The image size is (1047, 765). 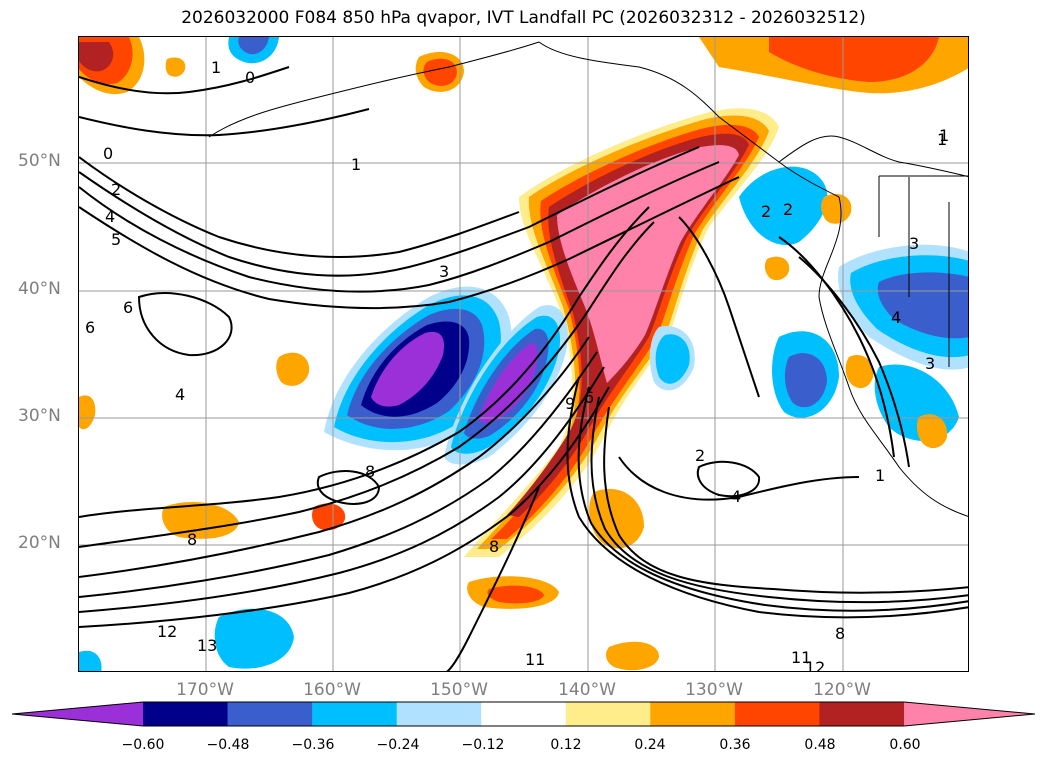 I want to click on shade-orange-e3, so click(x=859, y=372).